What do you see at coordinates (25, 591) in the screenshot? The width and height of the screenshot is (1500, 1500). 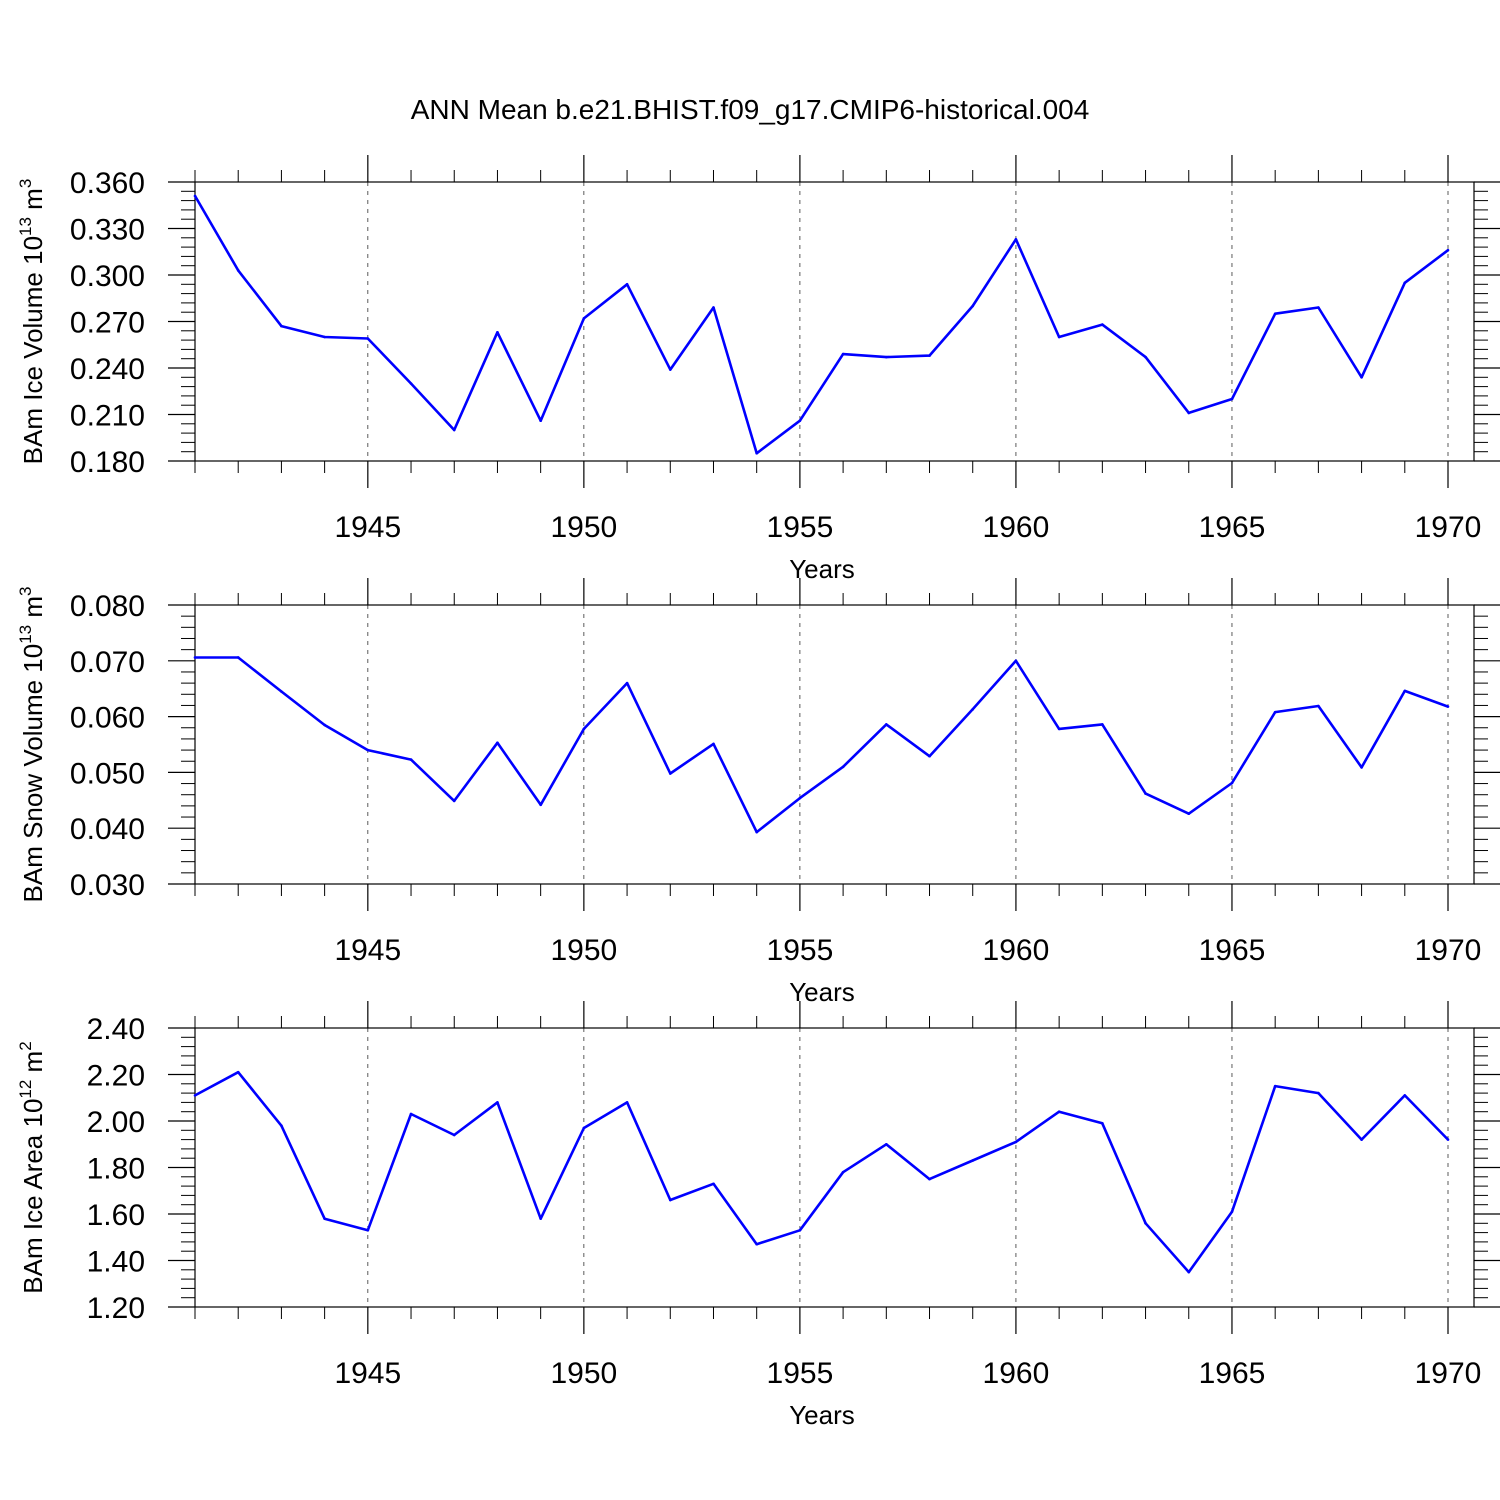 I see `y-axis-title-unit-exponent: 3` at bounding box center [25, 591].